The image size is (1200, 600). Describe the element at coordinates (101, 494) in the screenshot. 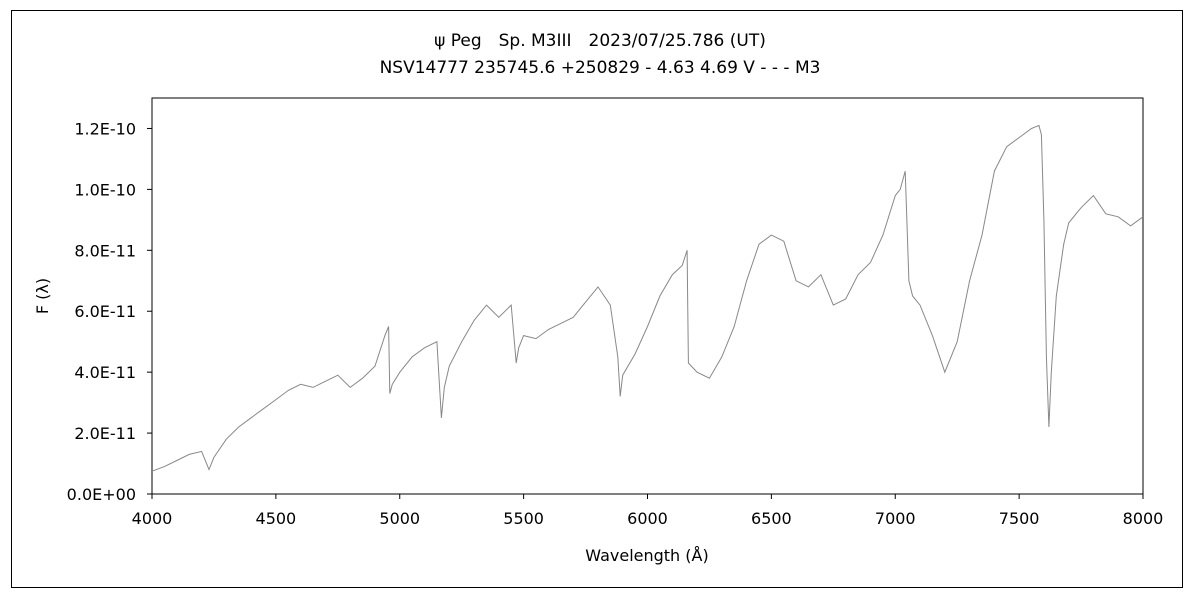

I see `y-tick-label: 0.0E+00` at that location.